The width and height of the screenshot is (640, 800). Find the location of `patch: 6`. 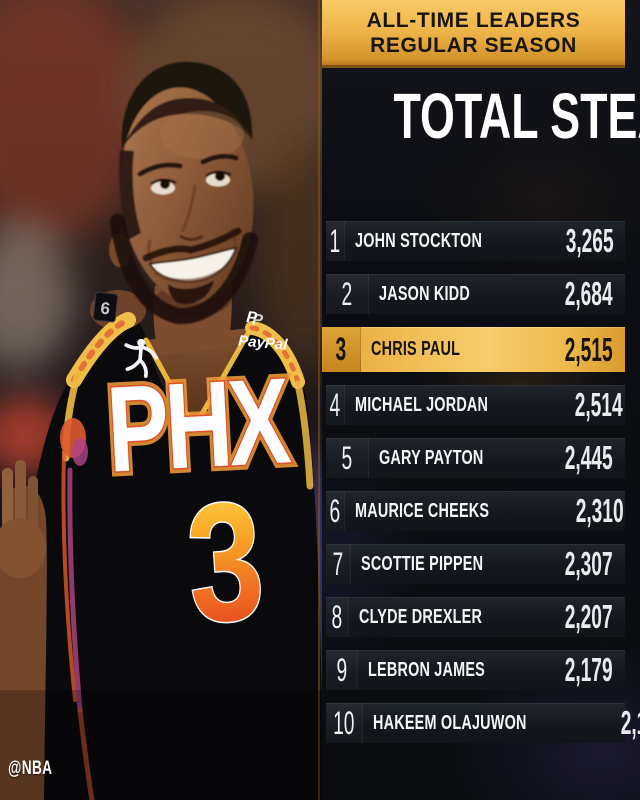

patch: 6 is located at coordinates (105, 307).